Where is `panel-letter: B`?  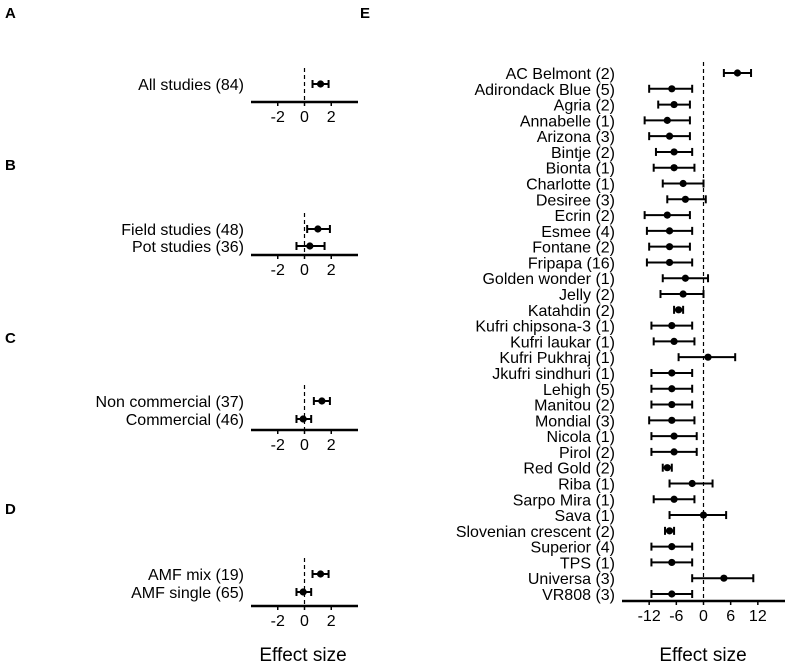
panel-letter: B is located at coordinates (10, 165).